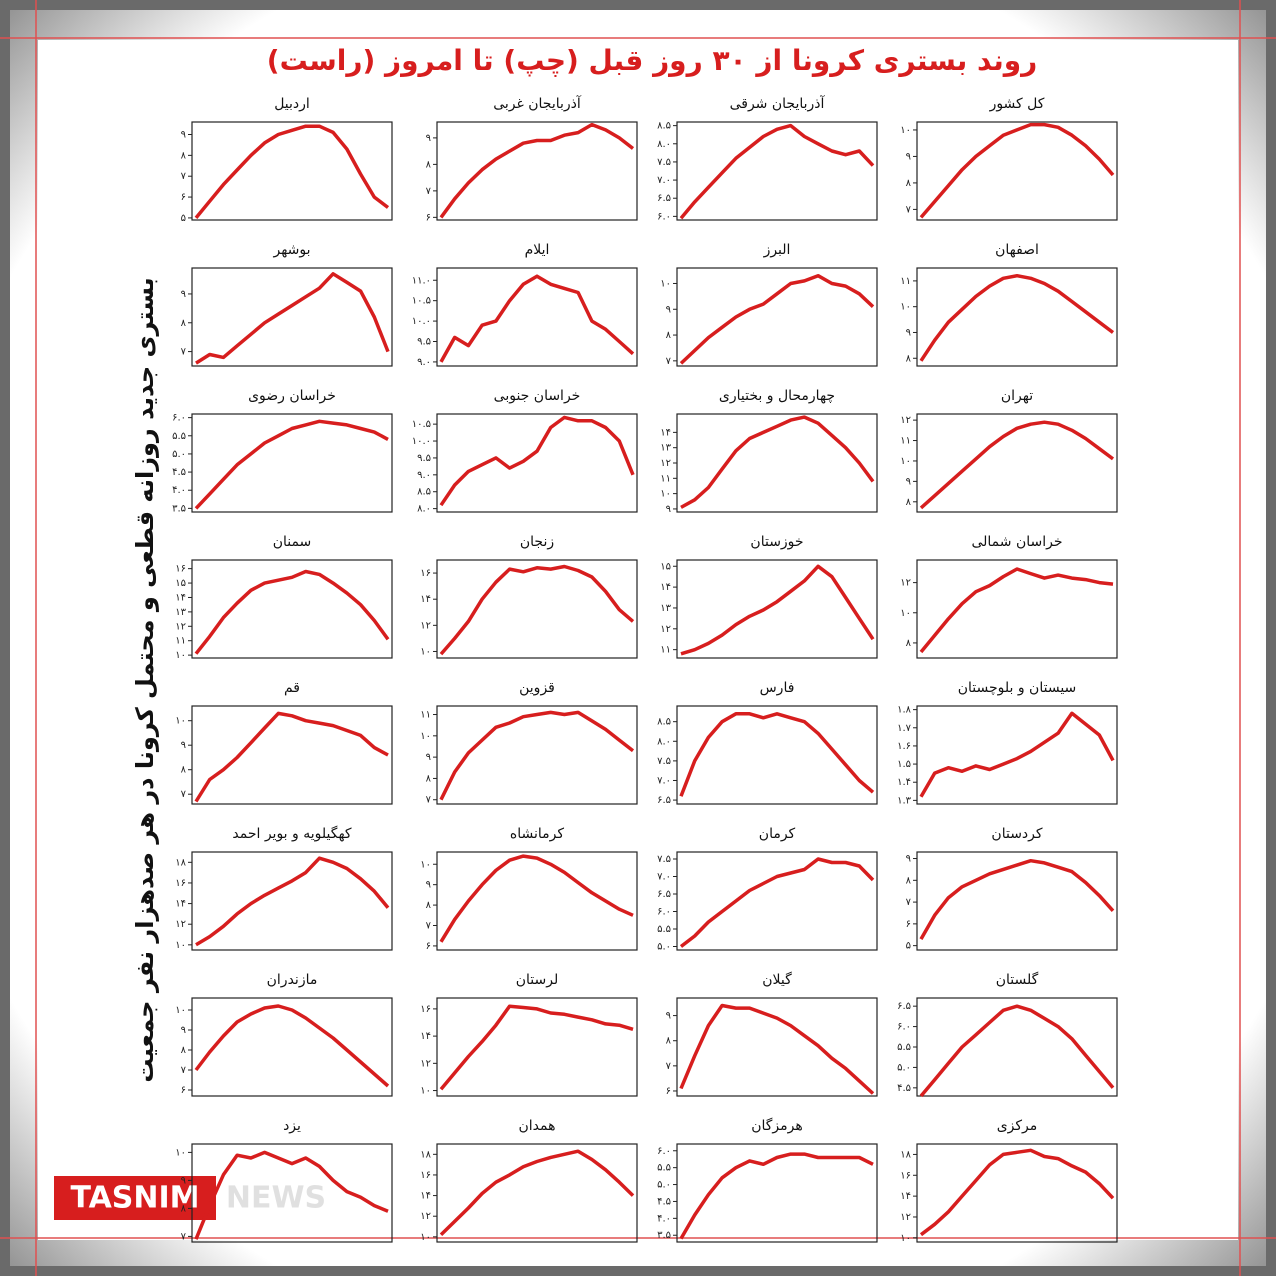 The image size is (1276, 1276). I want to click on chart-title: بوشهر, so click(291, 250).